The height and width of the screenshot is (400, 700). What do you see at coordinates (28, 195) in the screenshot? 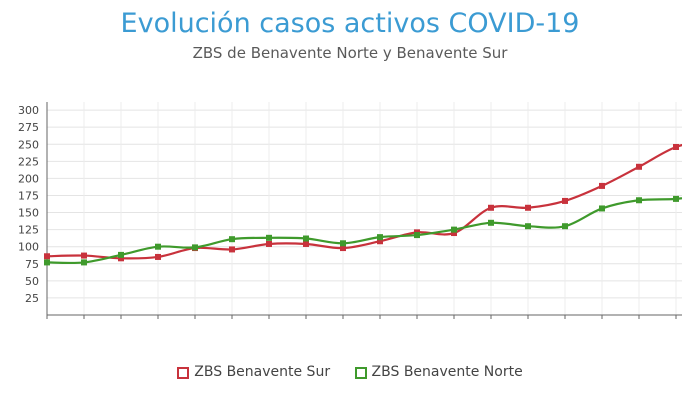
I see `y-tick-label: 175` at bounding box center [28, 195].